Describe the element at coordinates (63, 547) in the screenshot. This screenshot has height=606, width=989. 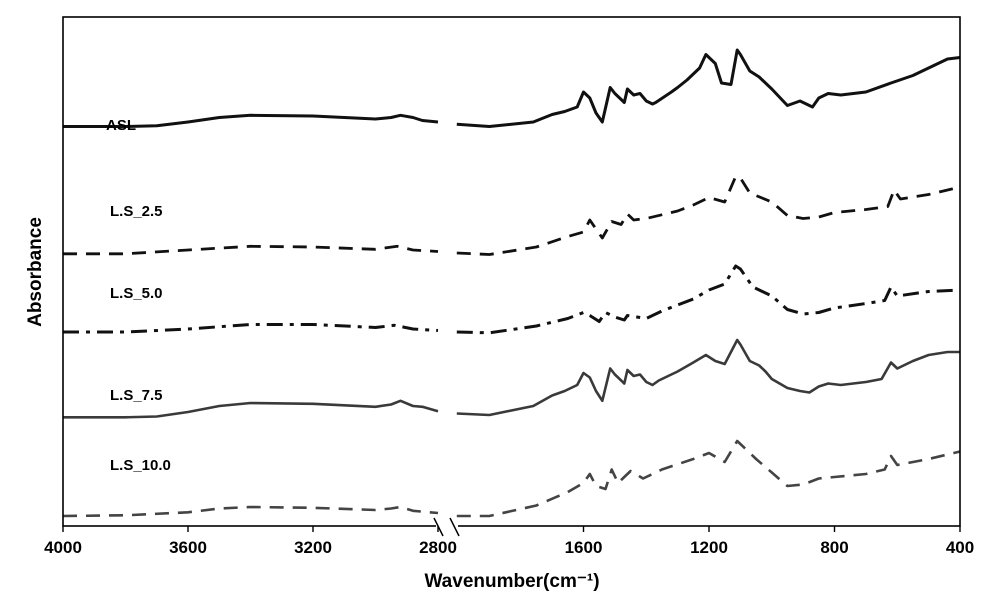
I see `x-tick-label: 4000` at that location.